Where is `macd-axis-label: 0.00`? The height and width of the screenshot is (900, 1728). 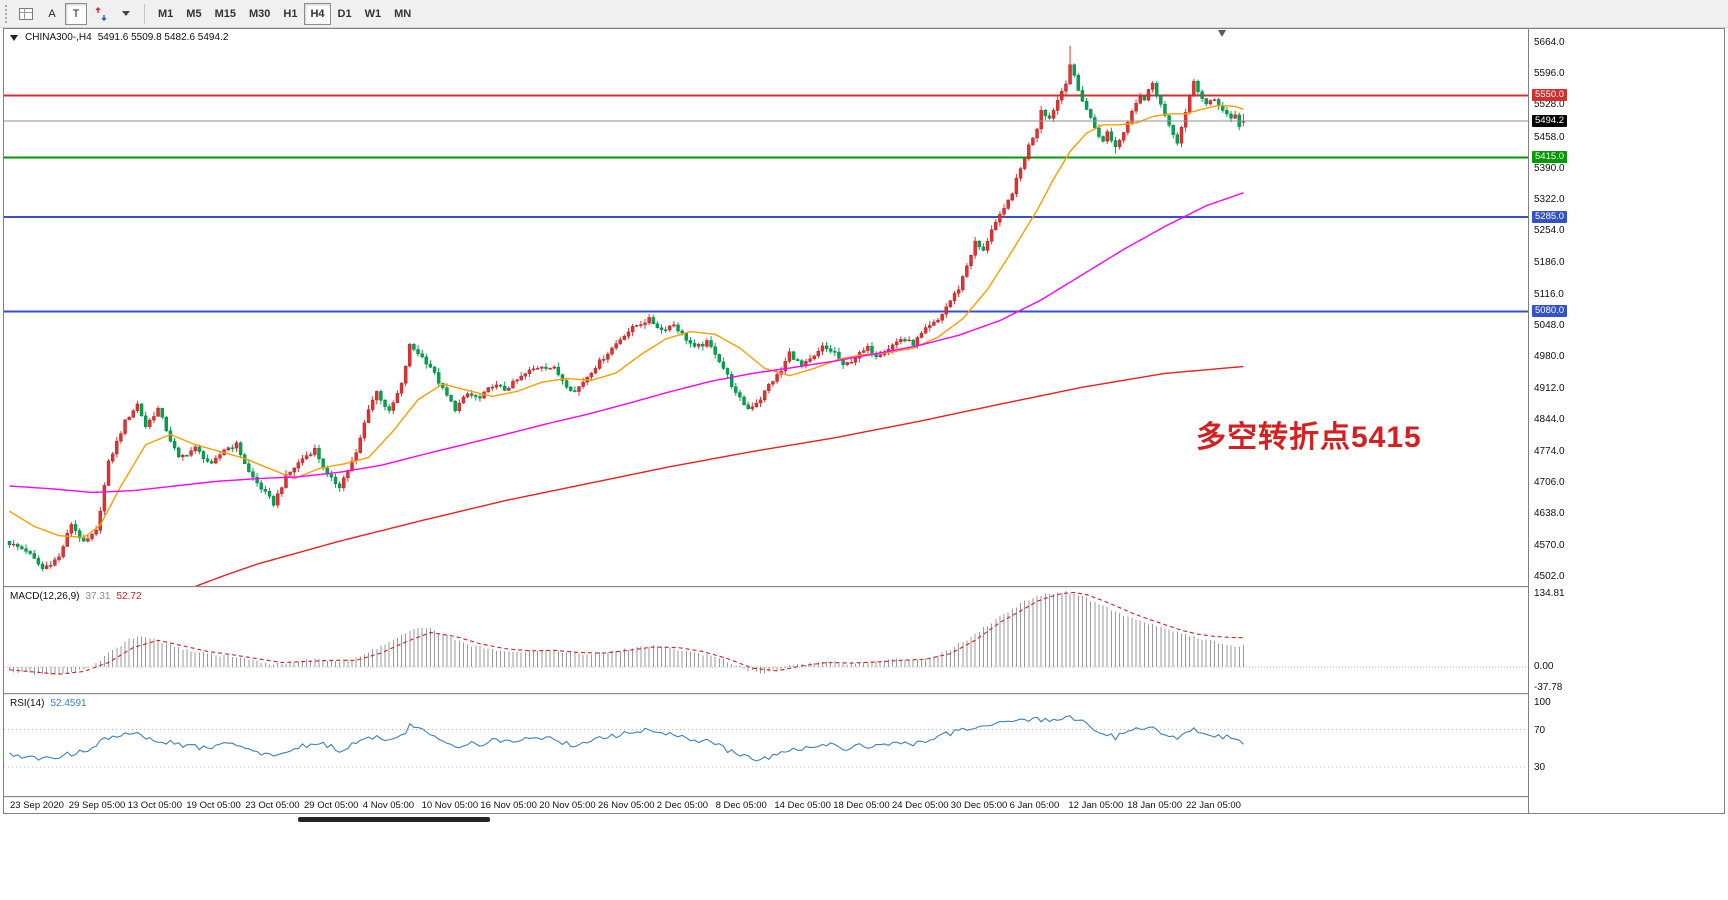 macd-axis-label: 0.00 is located at coordinates (1544, 666).